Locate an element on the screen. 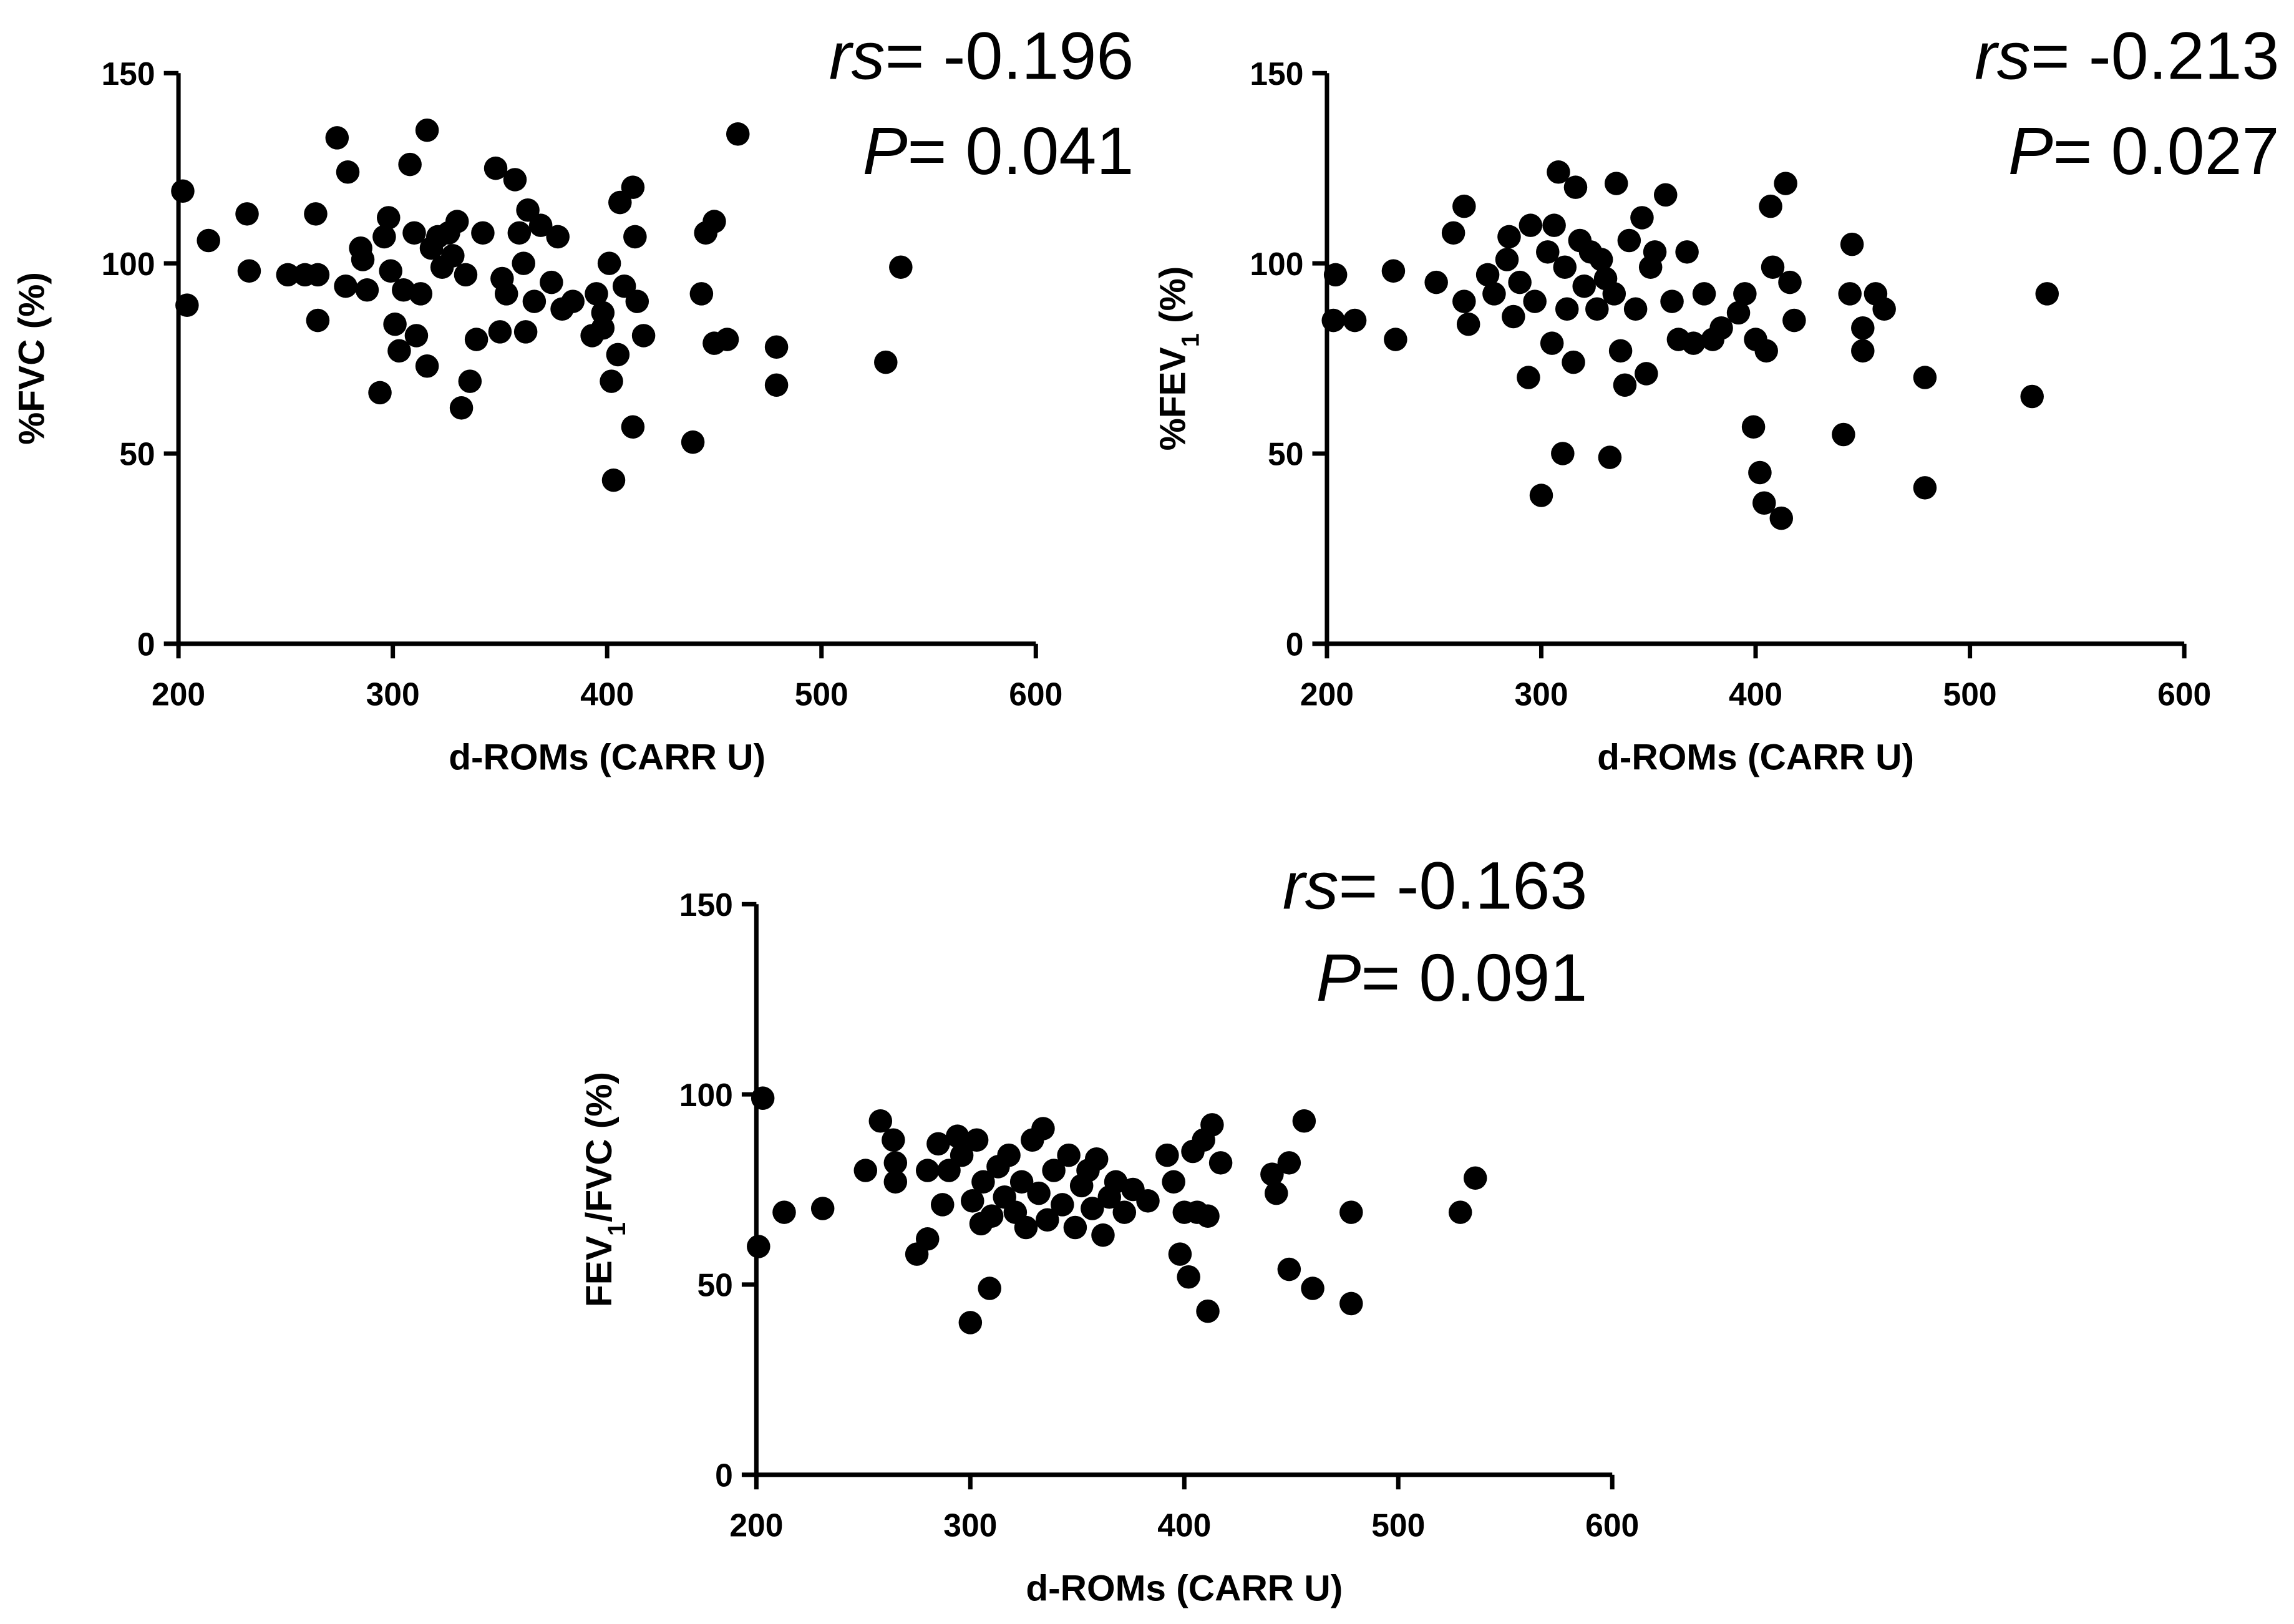 The image size is (2294, 1624). x-tick-label: 300 is located at coordinates (970, 1525).